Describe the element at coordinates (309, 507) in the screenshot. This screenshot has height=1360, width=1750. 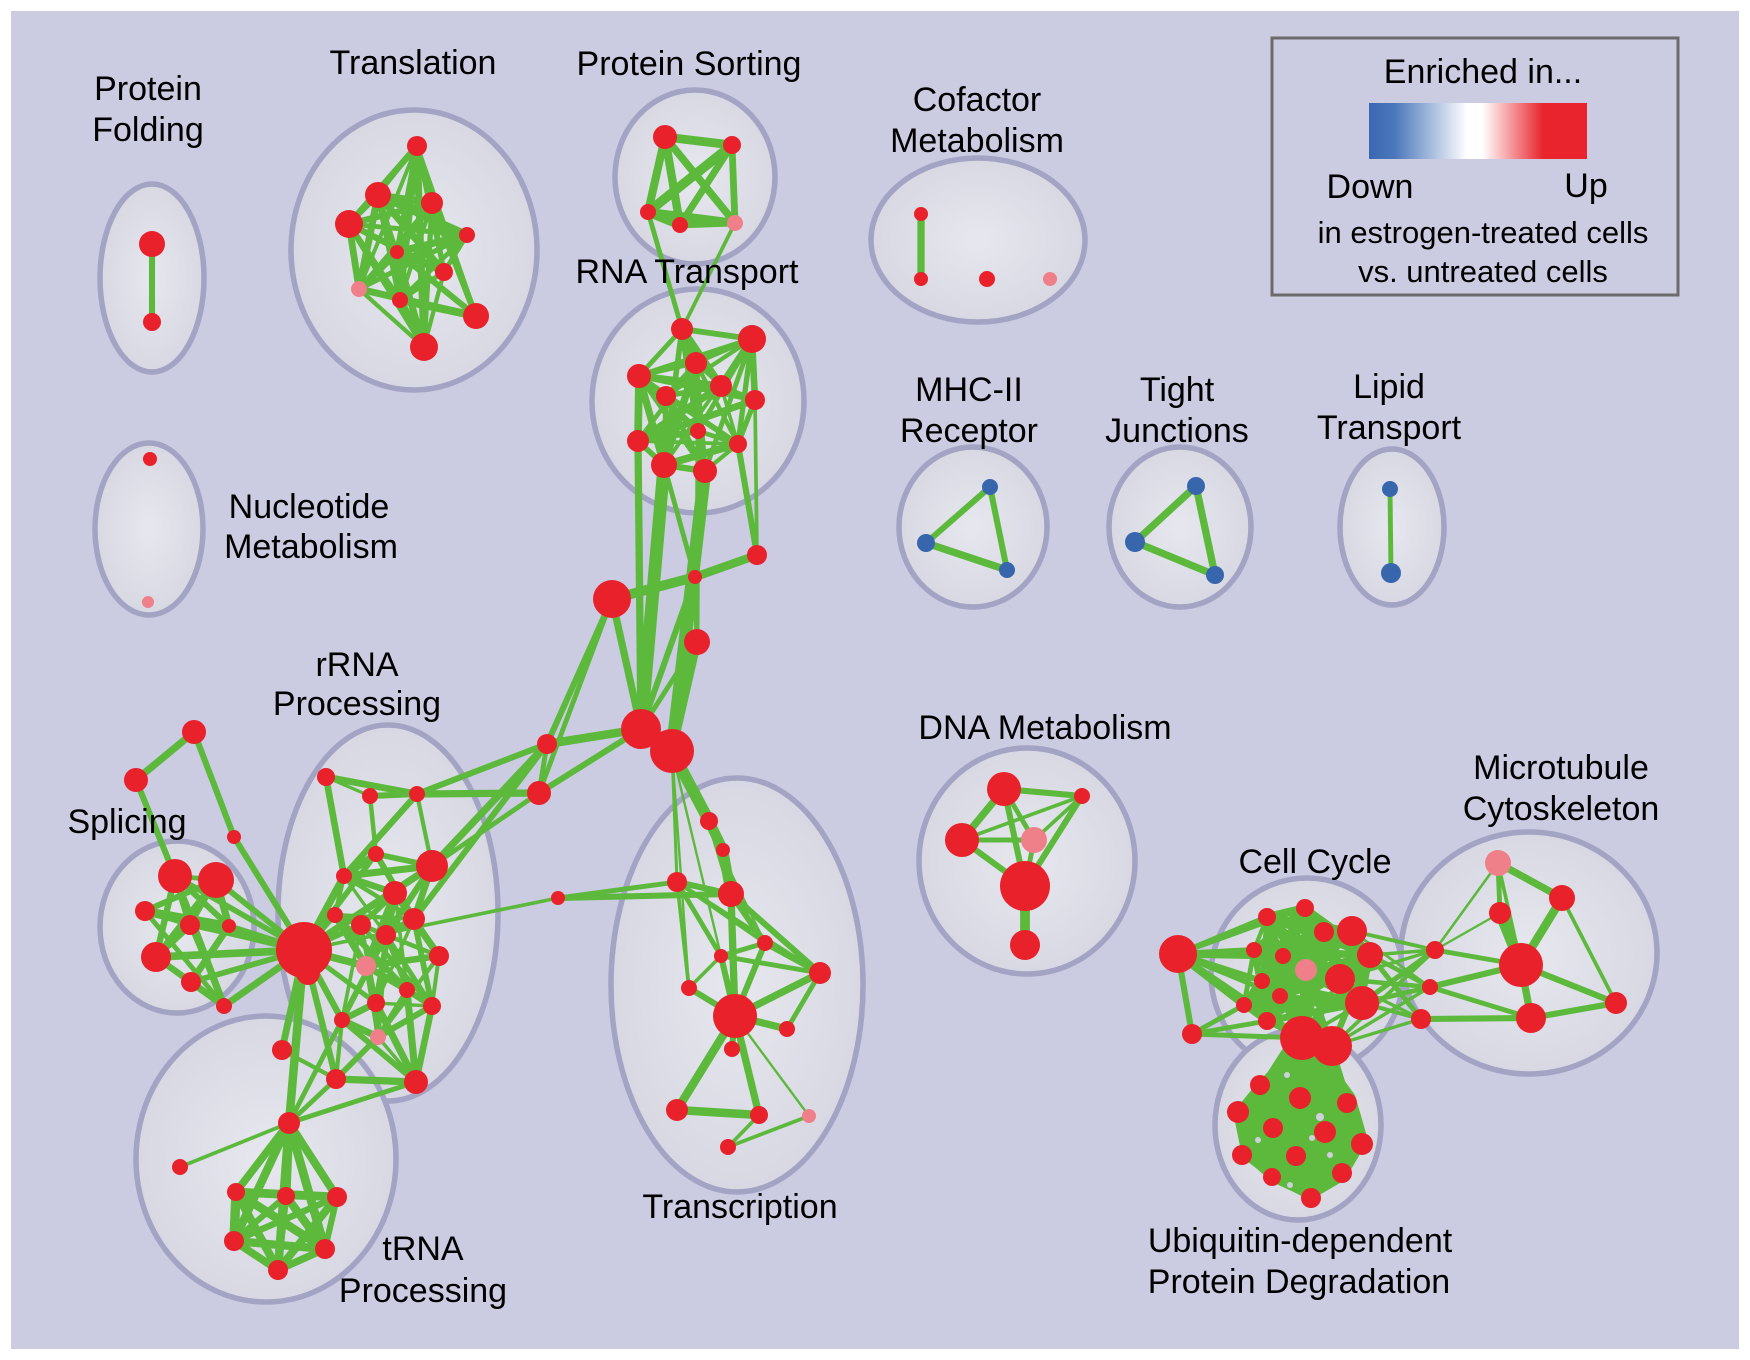
I see `svg-text: Nucleotide` at that location.